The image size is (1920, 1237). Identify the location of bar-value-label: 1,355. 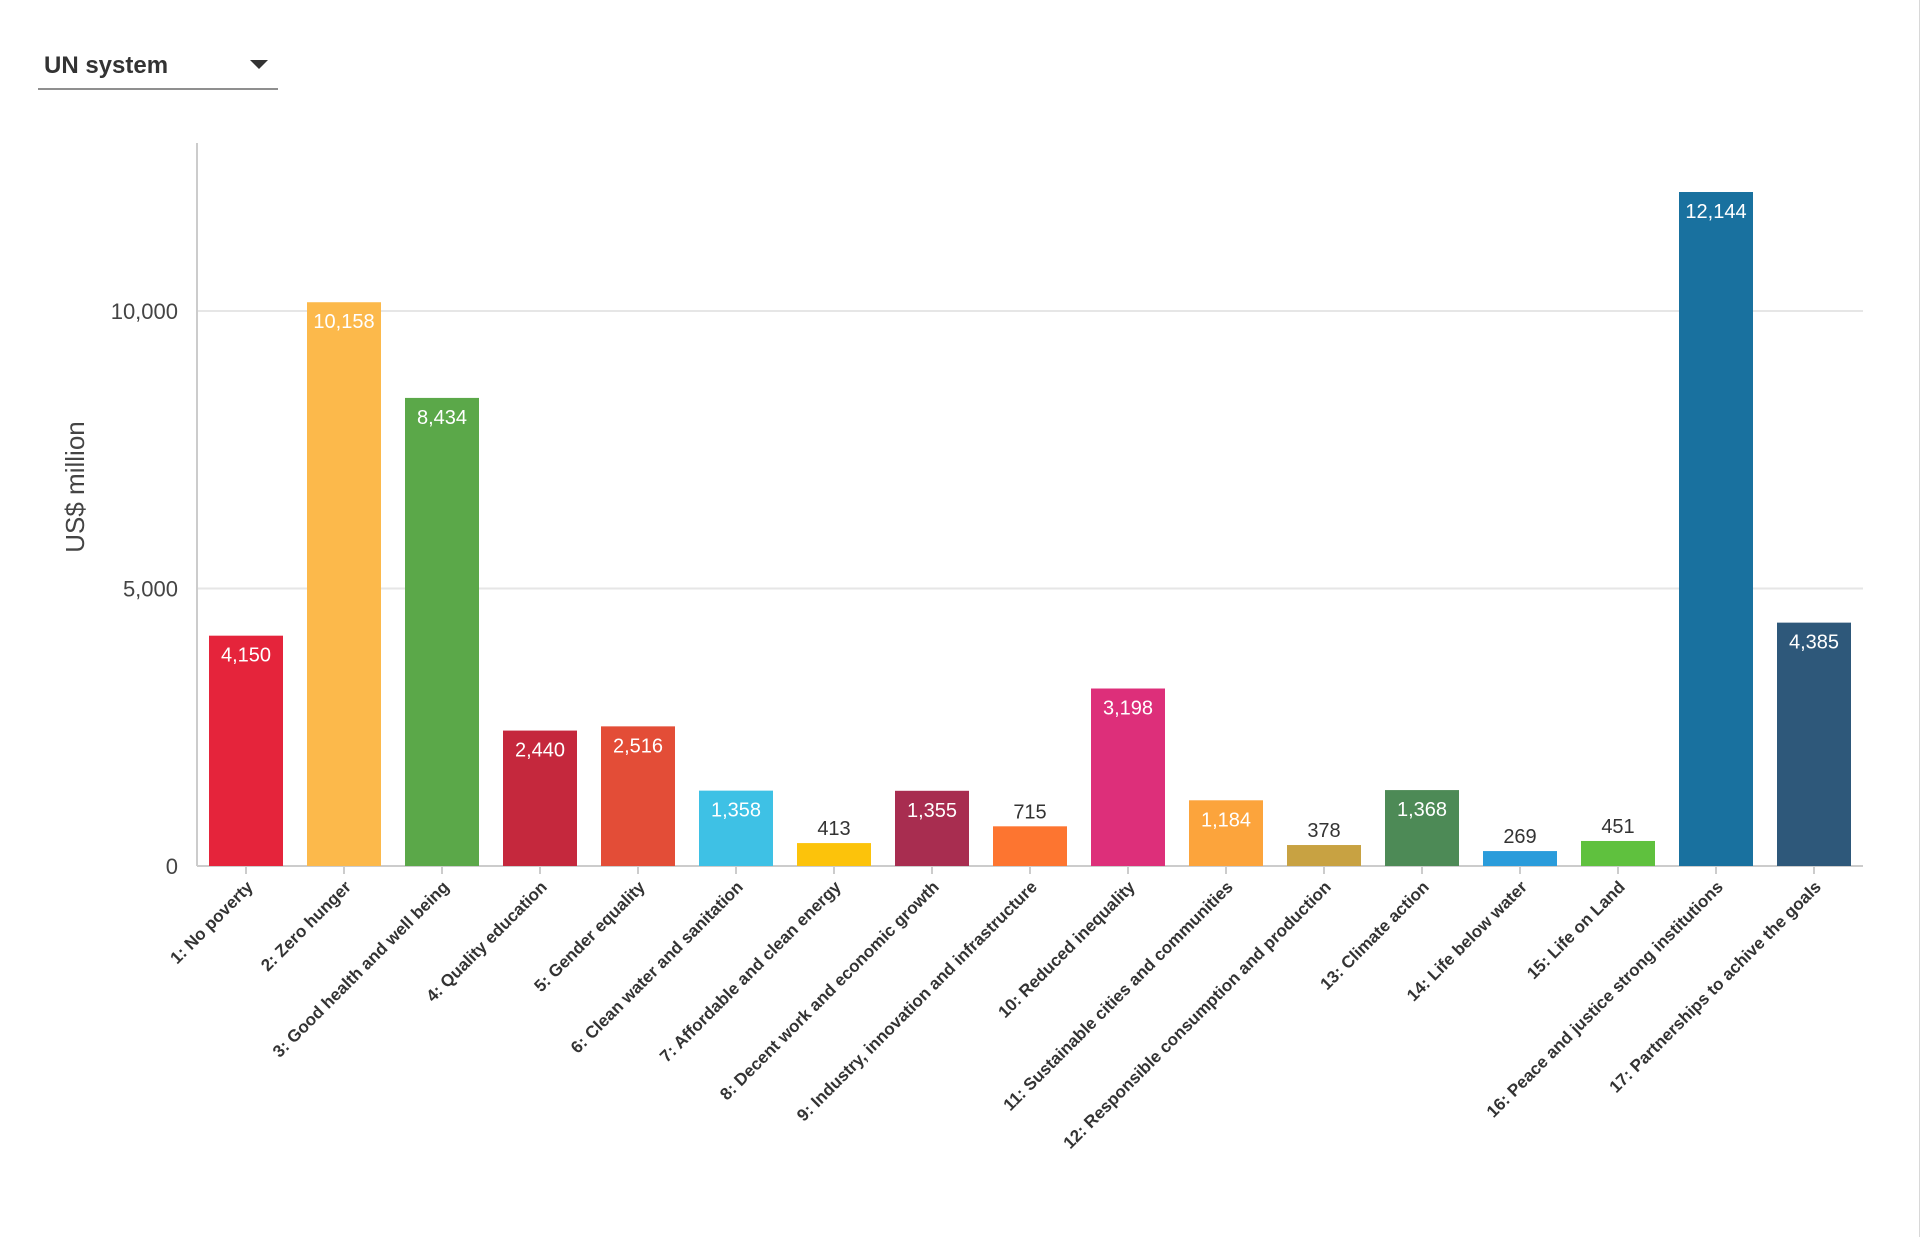
(932, 811).